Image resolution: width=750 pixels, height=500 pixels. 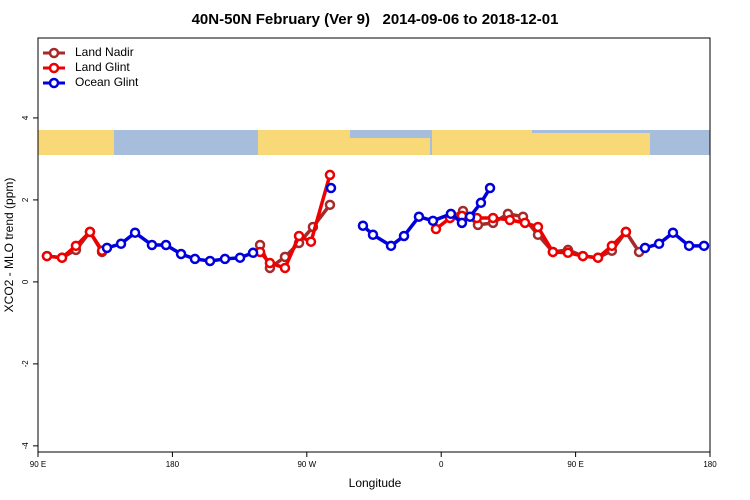 What do you see at coordinates (102, 67) in the screenshot?
I see `legend-label: Land Glint` at bounding box center [102, 67].